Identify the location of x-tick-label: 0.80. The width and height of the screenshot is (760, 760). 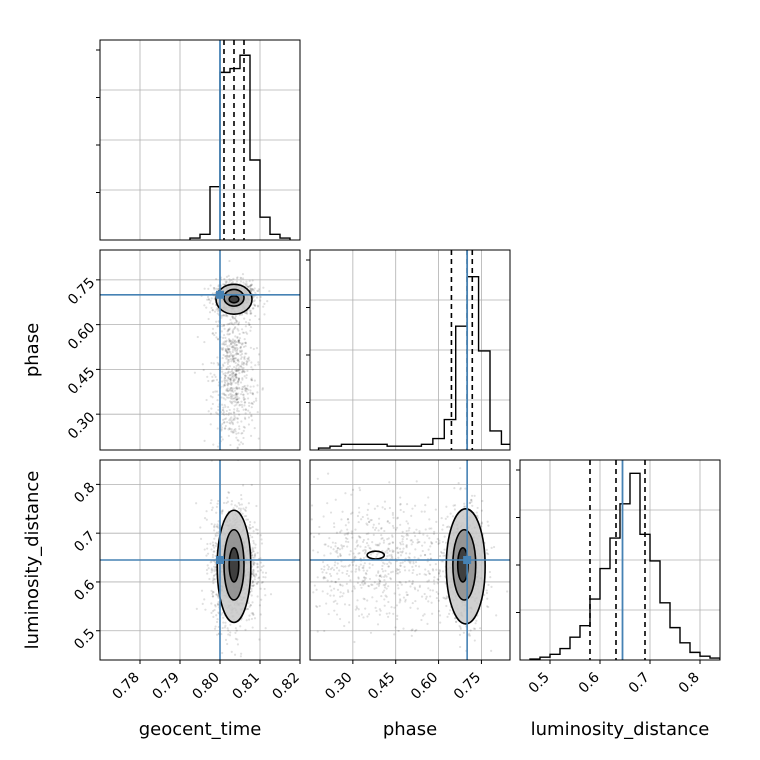
(205, 686).